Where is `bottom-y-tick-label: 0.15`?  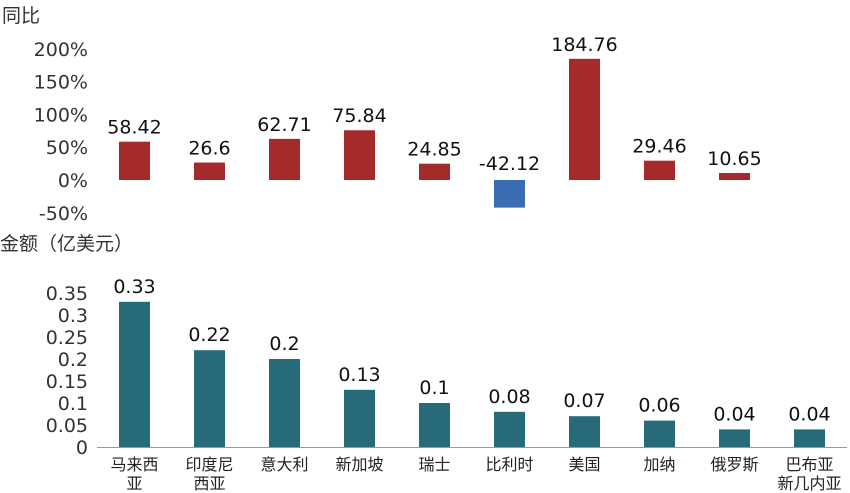
bottom-y-tick-label: 0.15 is located at coordinates (67, 382).